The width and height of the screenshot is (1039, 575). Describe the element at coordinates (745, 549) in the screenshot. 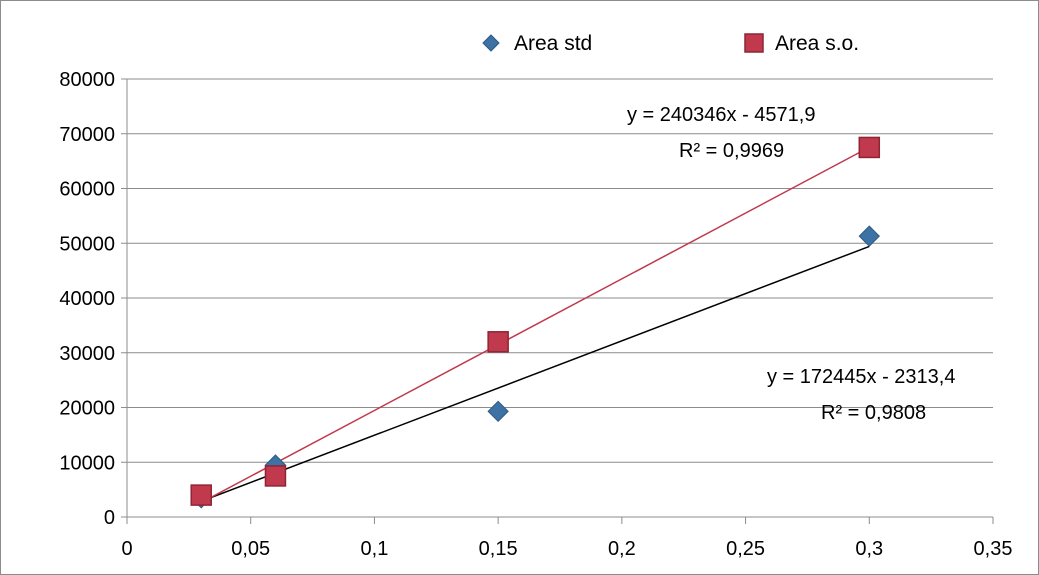

I see `x-tick-label: 0,25` at that location.